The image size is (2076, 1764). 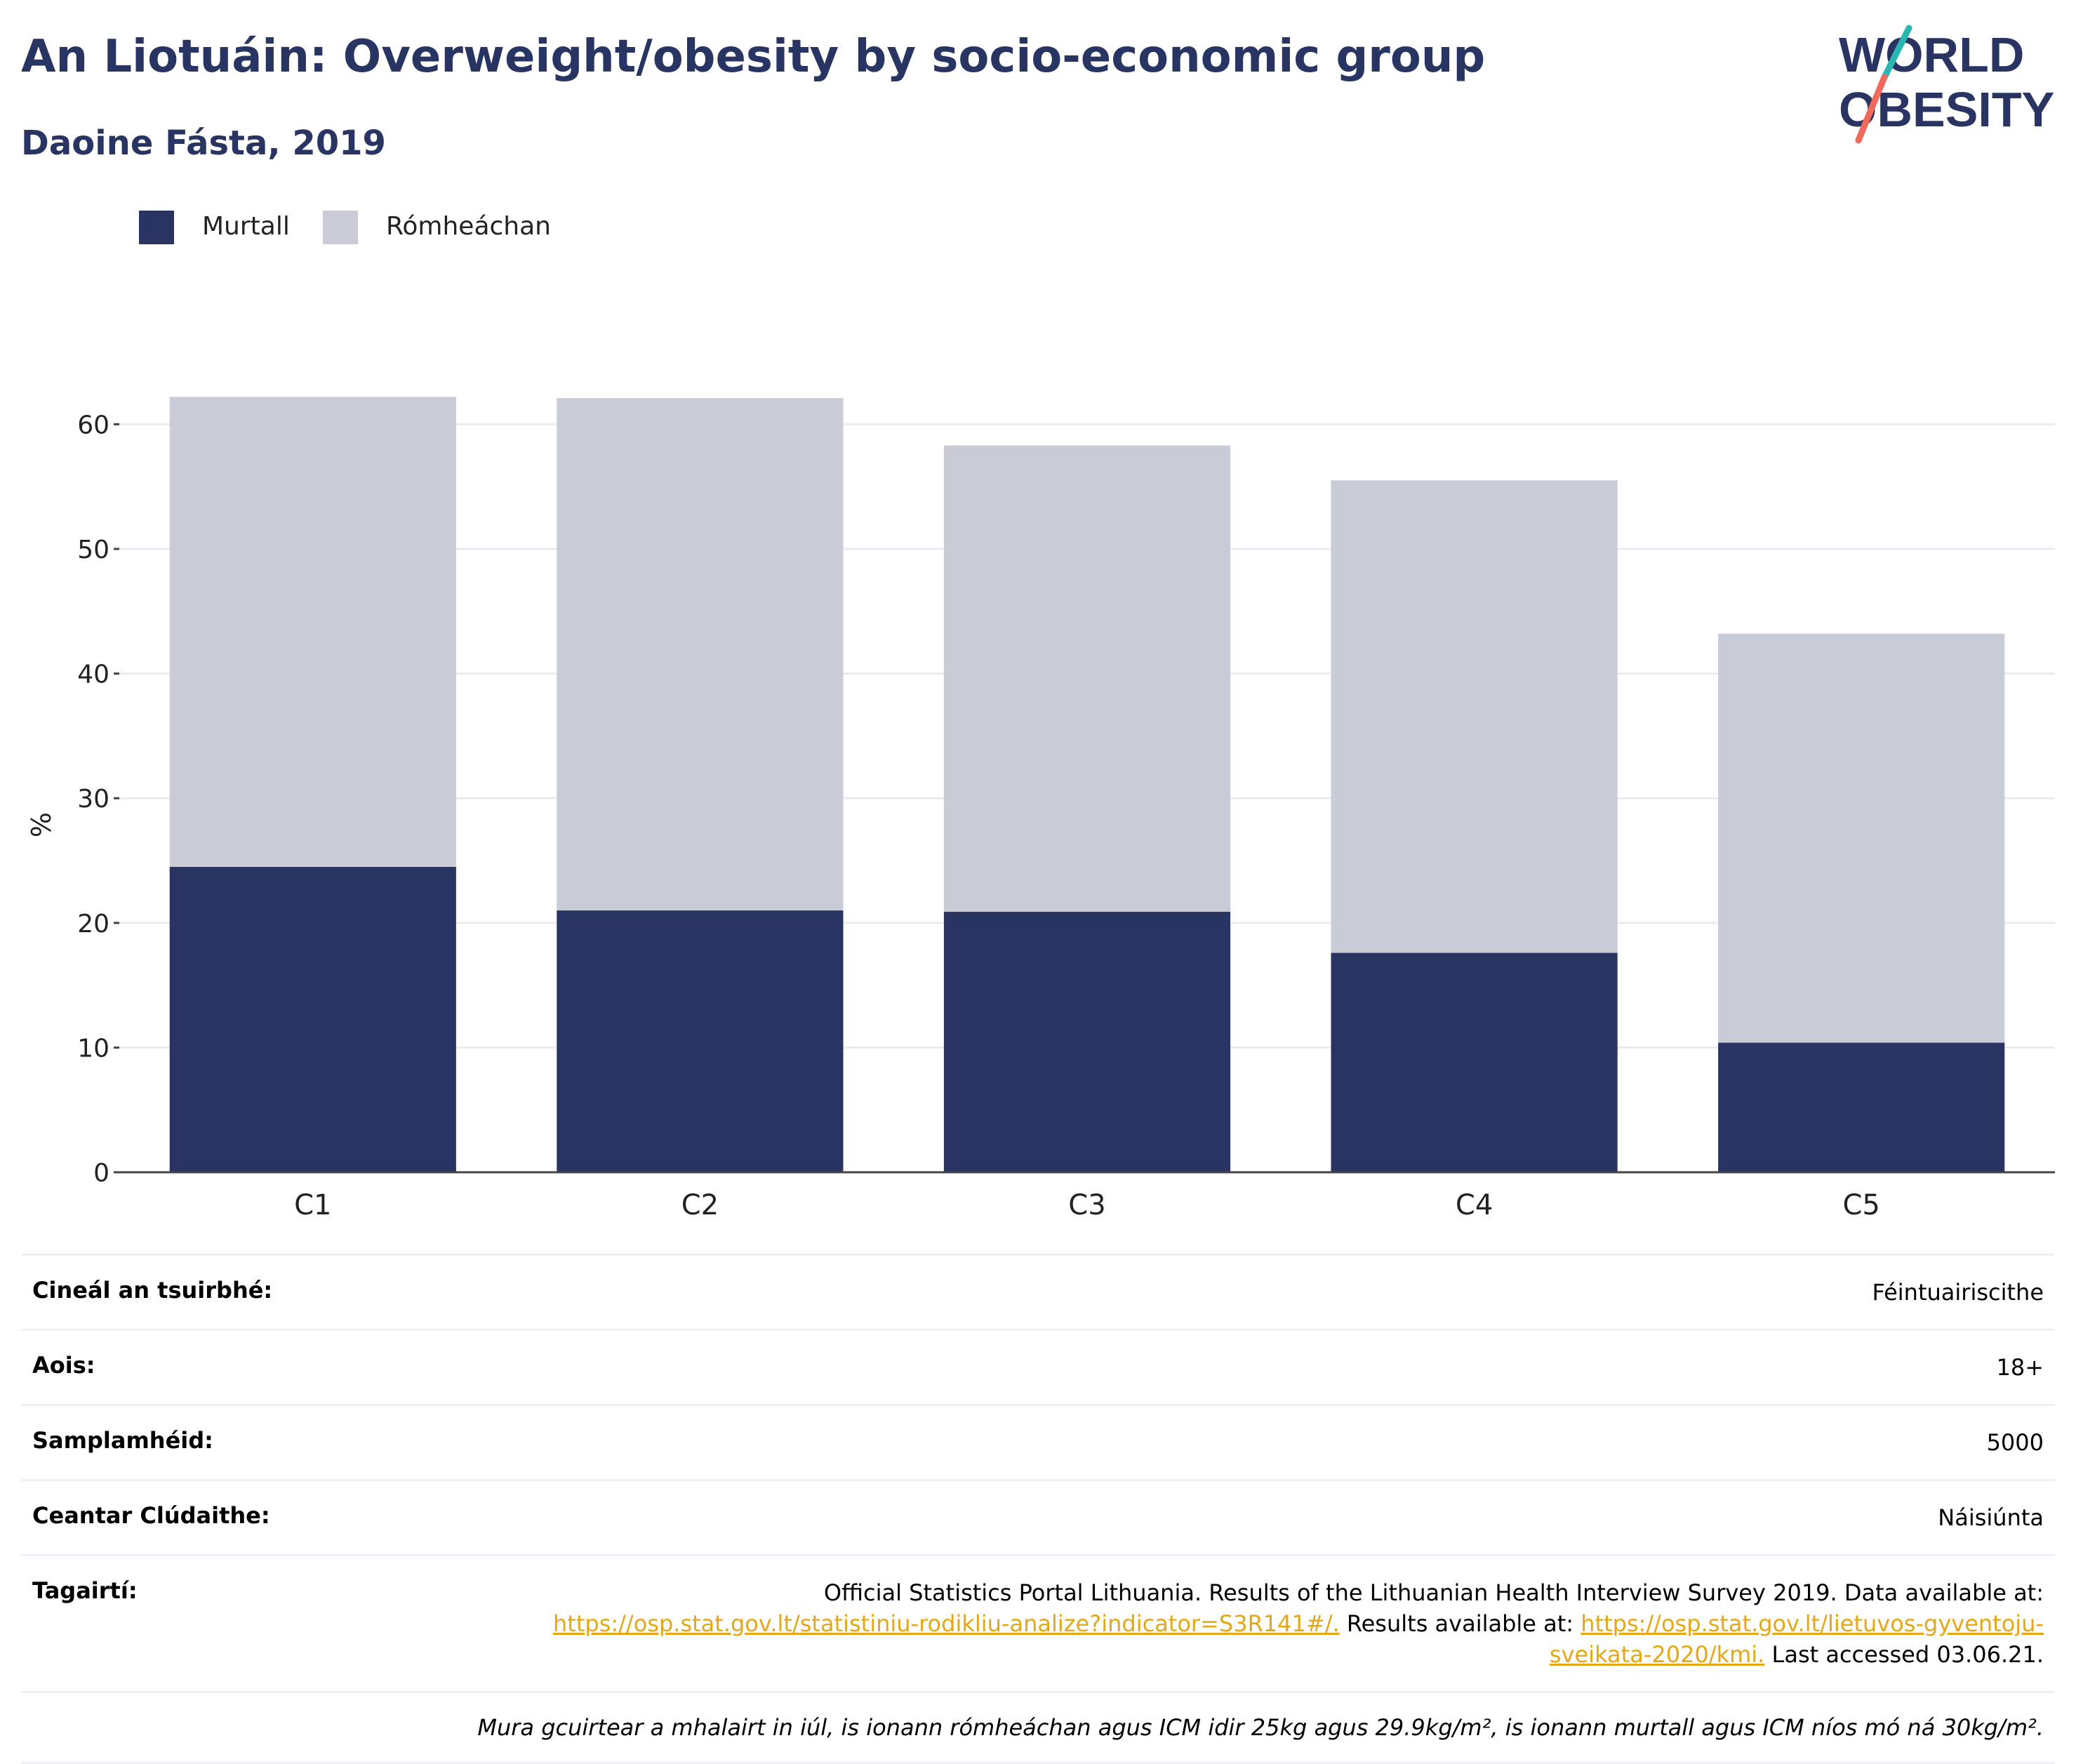 What do you see at coordinates (700, 1205) in the screenshot?
I see `x-tick-label: C2` at bounding box center [700, 1205].